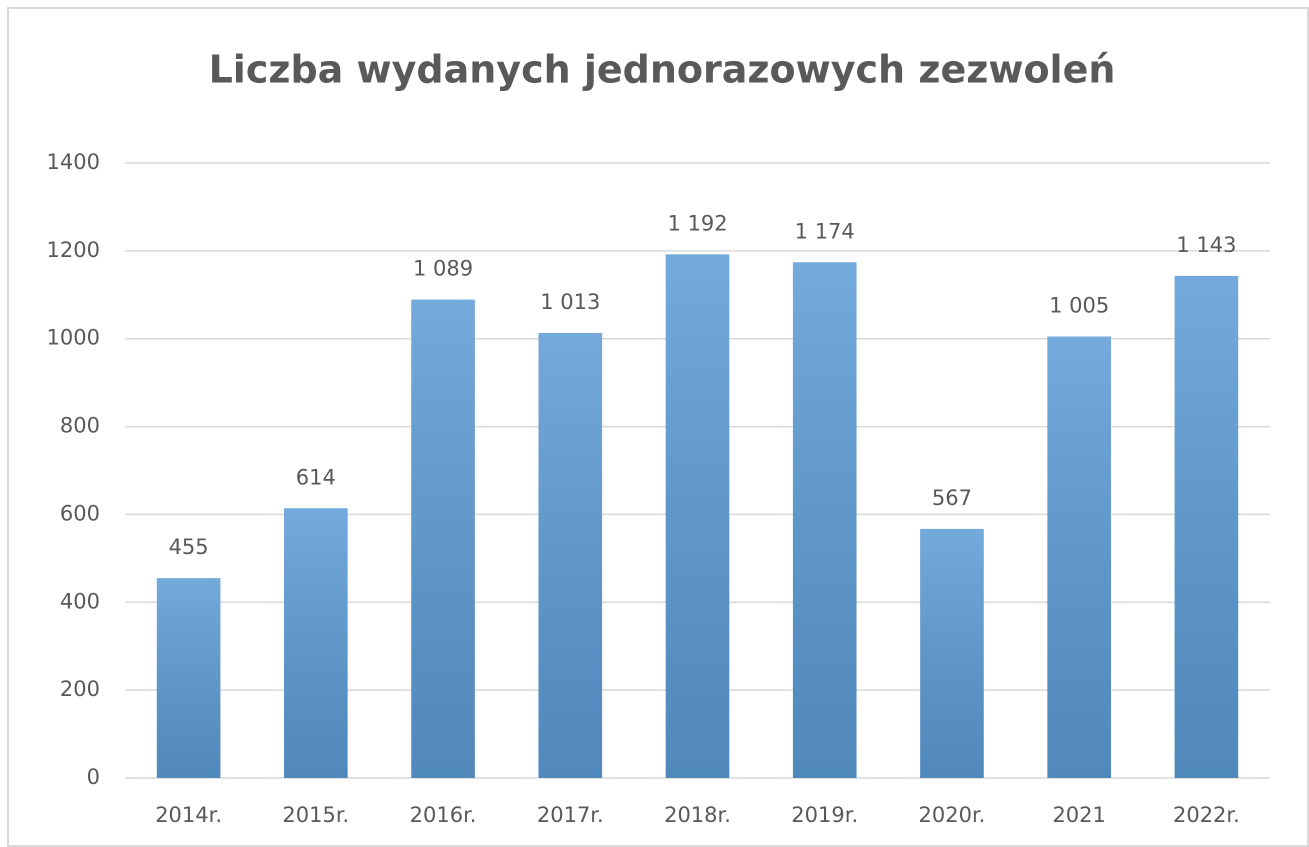 The width and height of the screenshot is (1309, 847). I want to click on y-tick-label: 1400, so click(73, 162).